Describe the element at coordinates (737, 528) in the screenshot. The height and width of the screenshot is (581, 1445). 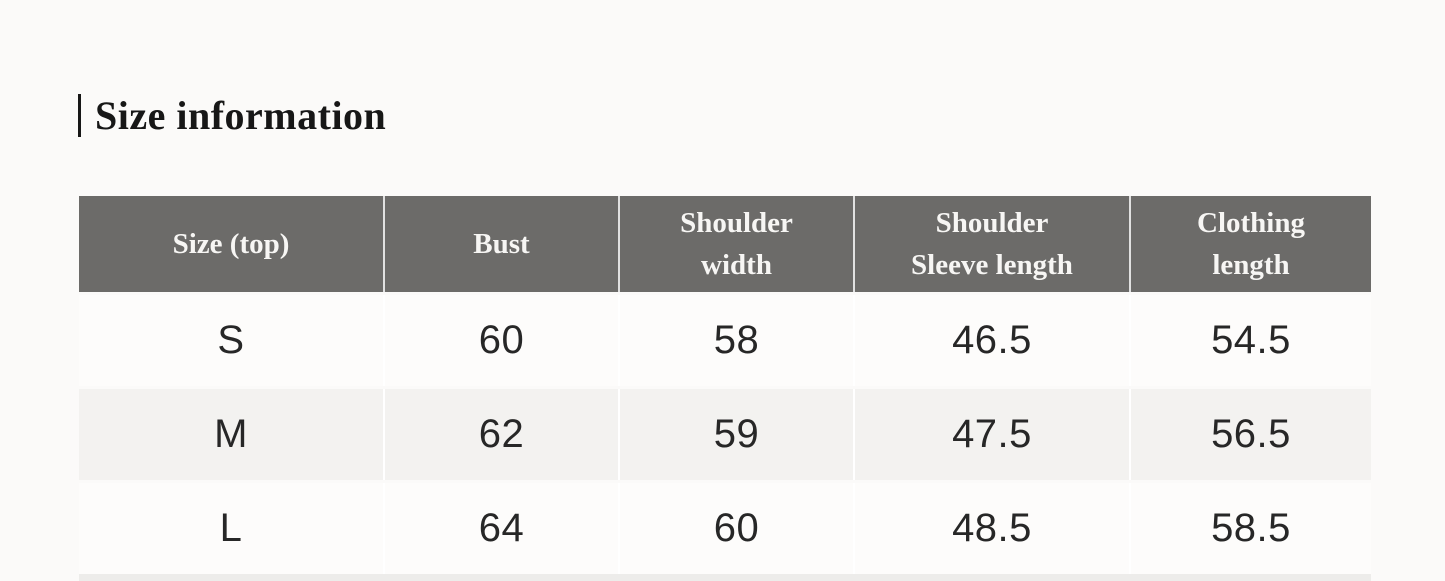
I see `cell-shoulder-width: 60` at that location.